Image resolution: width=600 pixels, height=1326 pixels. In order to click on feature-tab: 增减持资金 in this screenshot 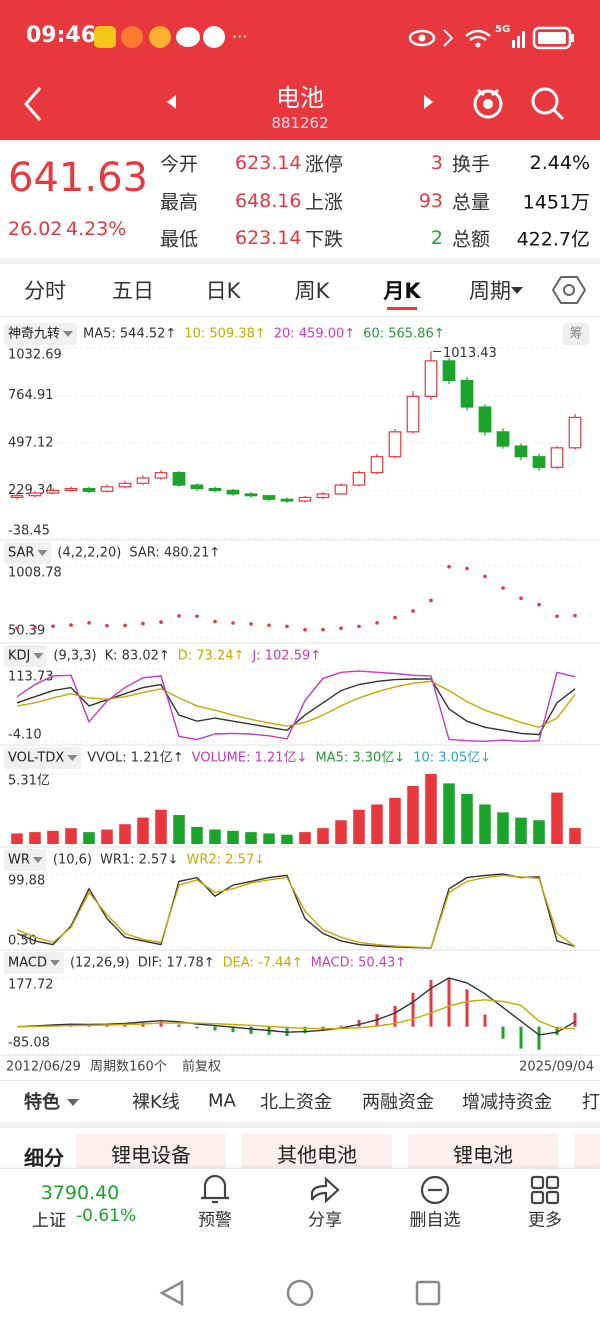, I will do `click(507, 1102)`.